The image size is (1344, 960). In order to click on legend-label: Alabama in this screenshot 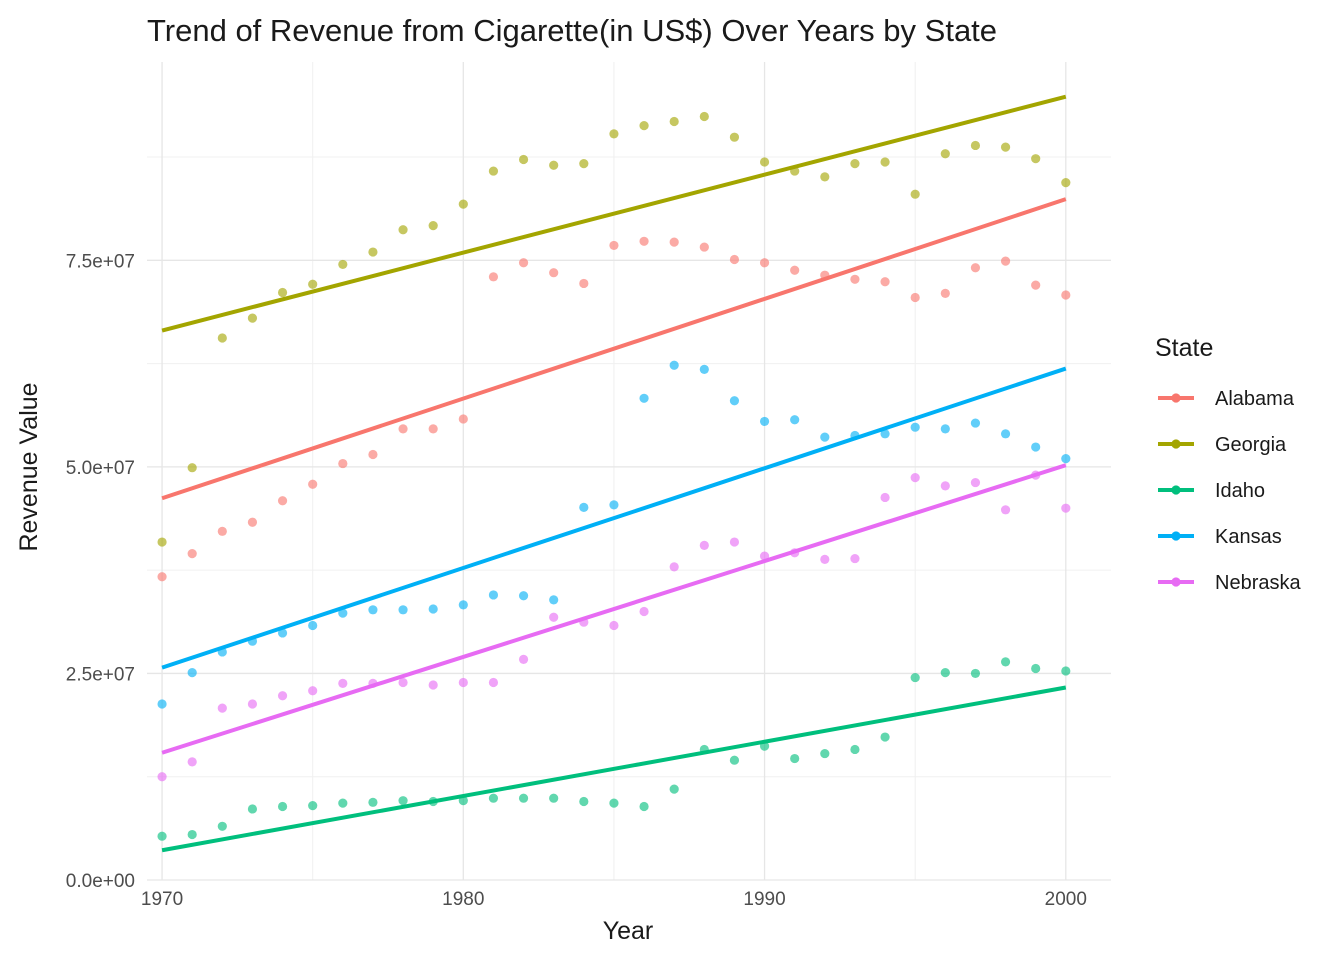, I will do `click(1255, 399)`.